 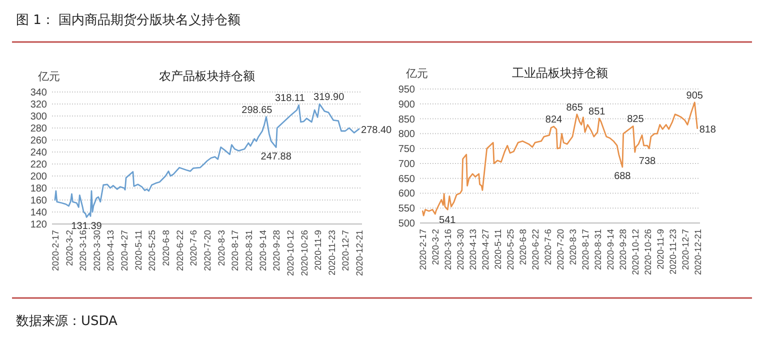 I want to click on y-tick-label: 340, so click(x=39, y=93).